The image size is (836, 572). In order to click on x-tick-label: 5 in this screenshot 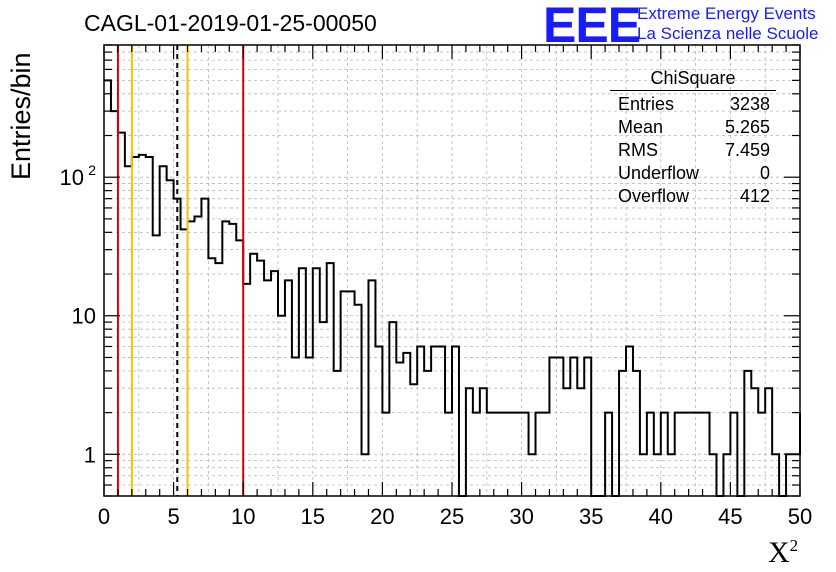, I will do `click(173, 516)`.